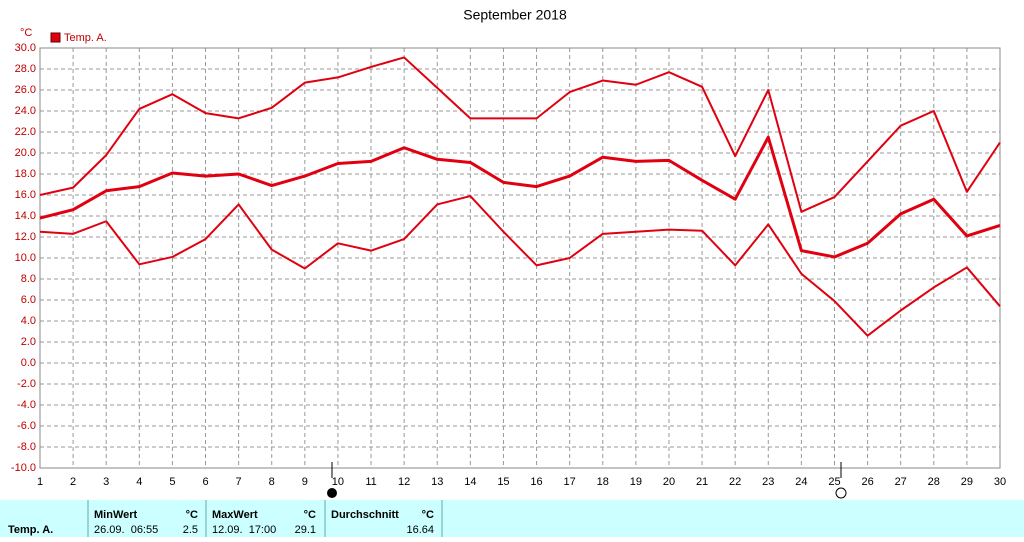 Image resolution: width=1024 pixels, height=542 pixels. I want to click on x-tick-label: 22, so click(735, 482).